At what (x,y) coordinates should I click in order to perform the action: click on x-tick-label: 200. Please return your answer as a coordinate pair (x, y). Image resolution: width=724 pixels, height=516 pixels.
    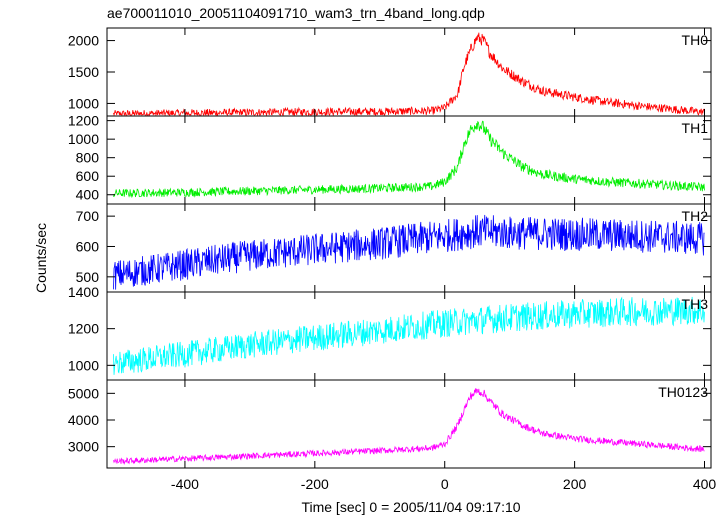
    Looking at the image, I should click on (575, 484).